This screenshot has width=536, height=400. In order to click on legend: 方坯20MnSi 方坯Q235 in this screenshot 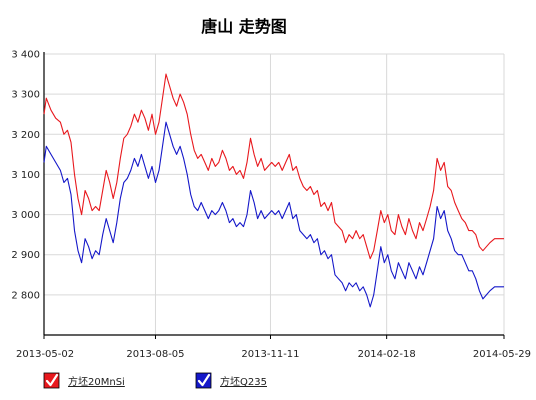, I will do `click(155, 380)`.